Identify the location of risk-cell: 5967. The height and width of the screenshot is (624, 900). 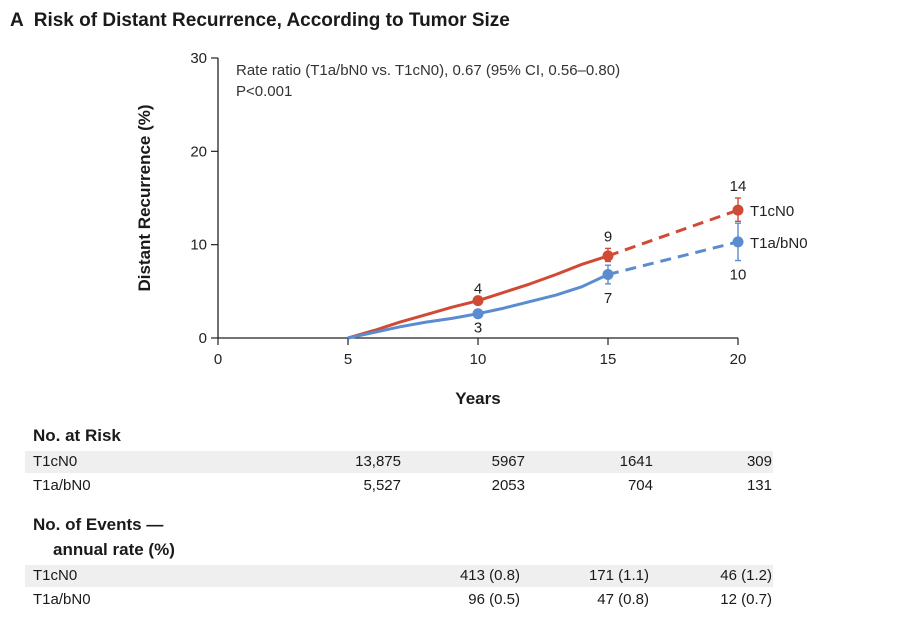
(508, 461).